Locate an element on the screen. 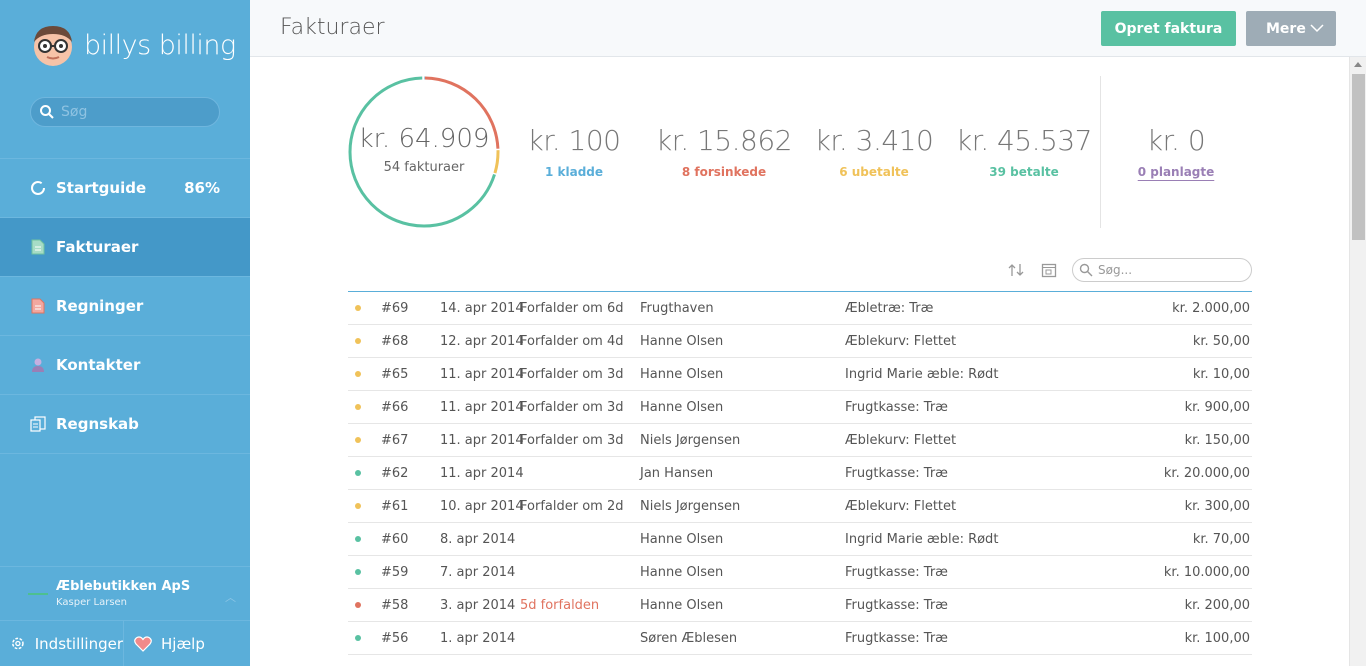 The image size is (1366, 666). total-count: 54 fakturaer is located at coordinates (424, 167).